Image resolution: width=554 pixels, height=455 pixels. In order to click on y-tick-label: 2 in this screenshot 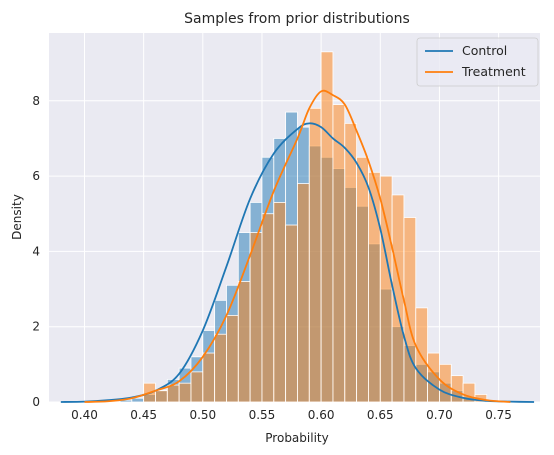, I will do `click(36, 327)`.